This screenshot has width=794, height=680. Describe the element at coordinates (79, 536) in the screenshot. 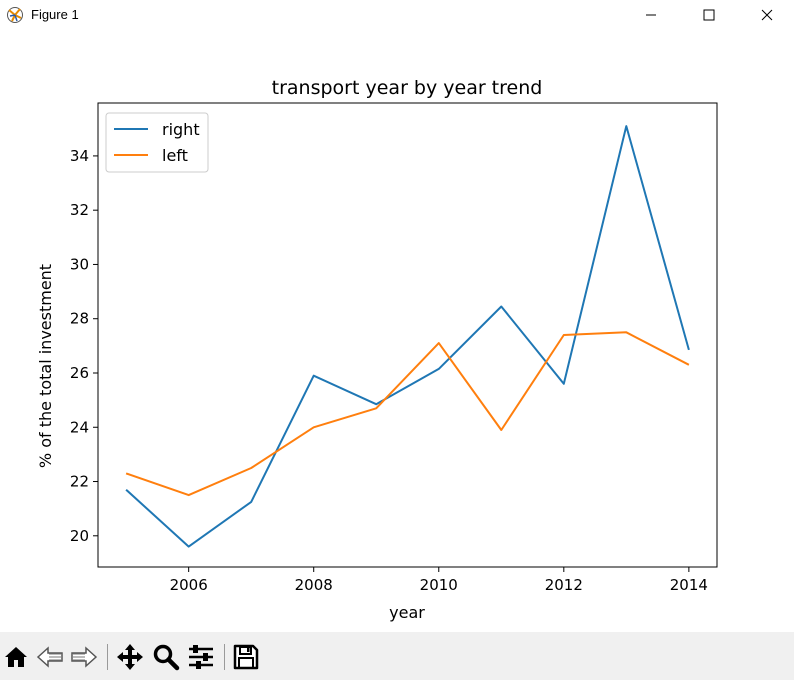

I see `y-tick-label: 20` at that location.